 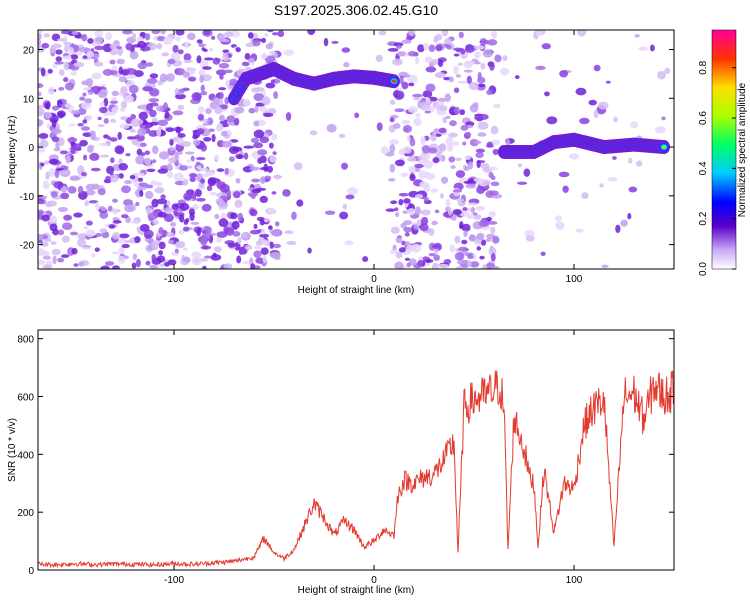 What do you see at coordinates (25, 398) in the screenshot?
I see `y-tick-label: 600` at bounding box center [25, 398].